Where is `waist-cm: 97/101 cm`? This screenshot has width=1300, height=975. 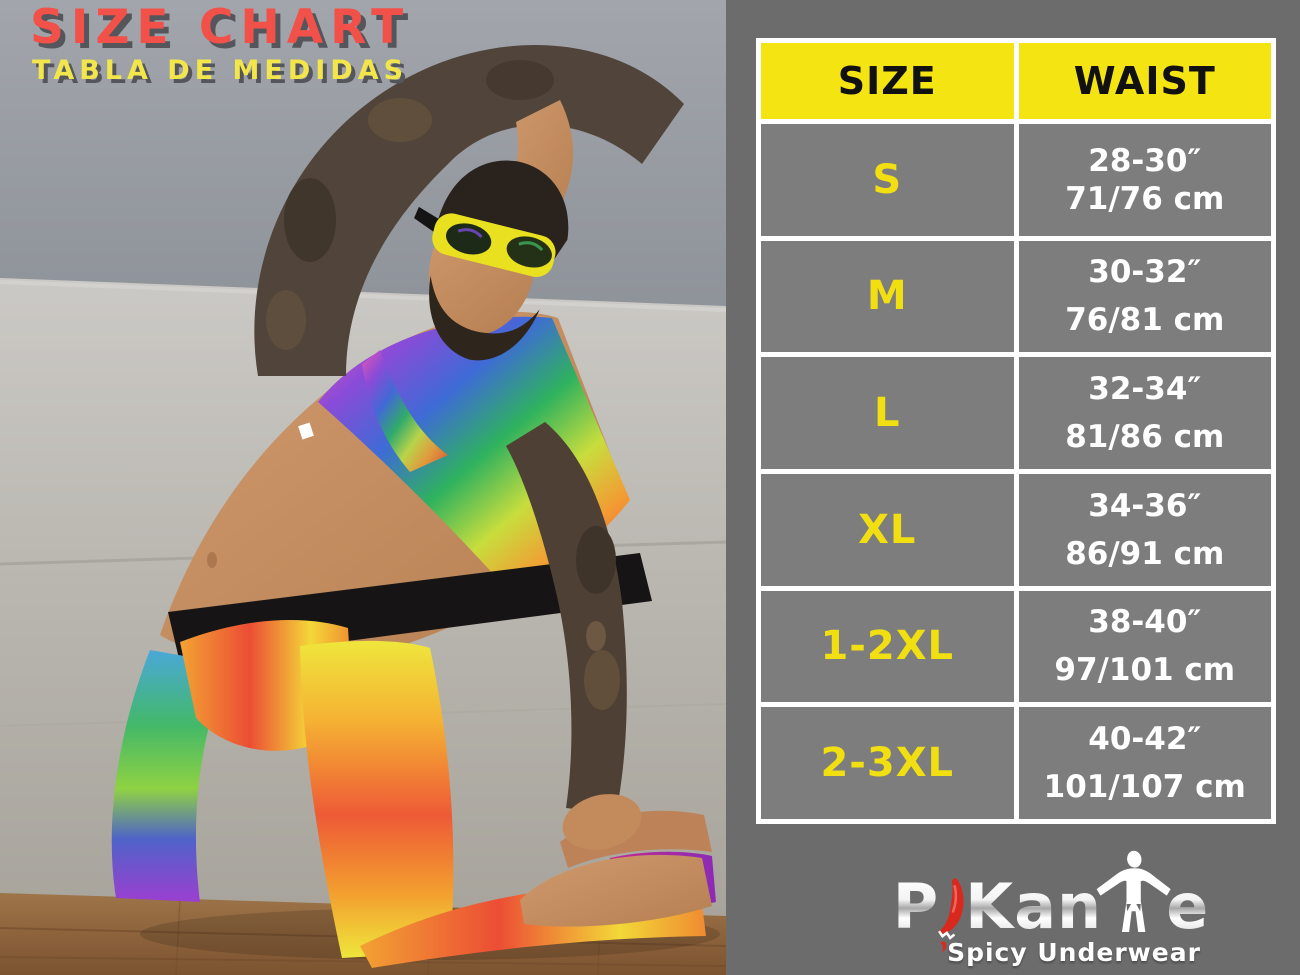 waist-cm: 97/101 cm is located at coordinates (1145, 670).